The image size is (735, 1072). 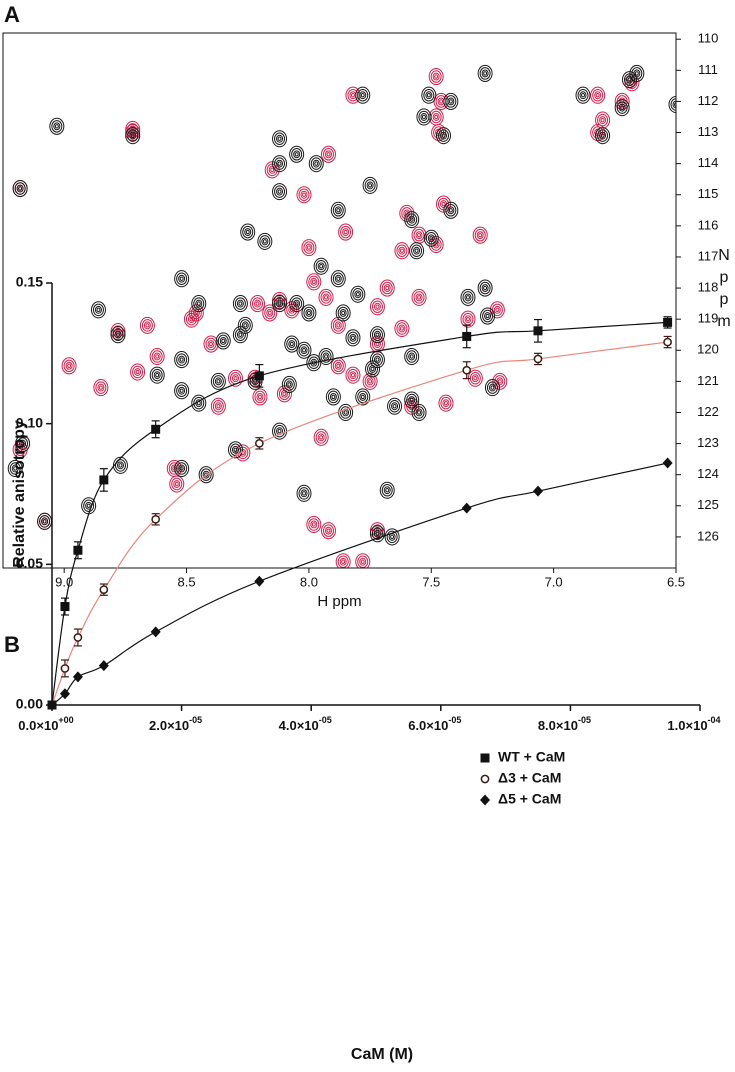 I want to click on x-tick-exponent: -04, so click(x=714, y=720).